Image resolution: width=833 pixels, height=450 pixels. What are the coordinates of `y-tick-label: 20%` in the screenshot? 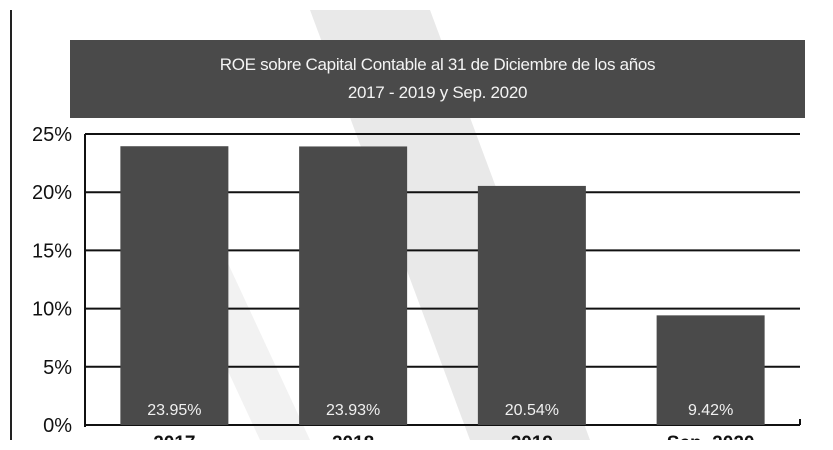 It's located at (52, 193).